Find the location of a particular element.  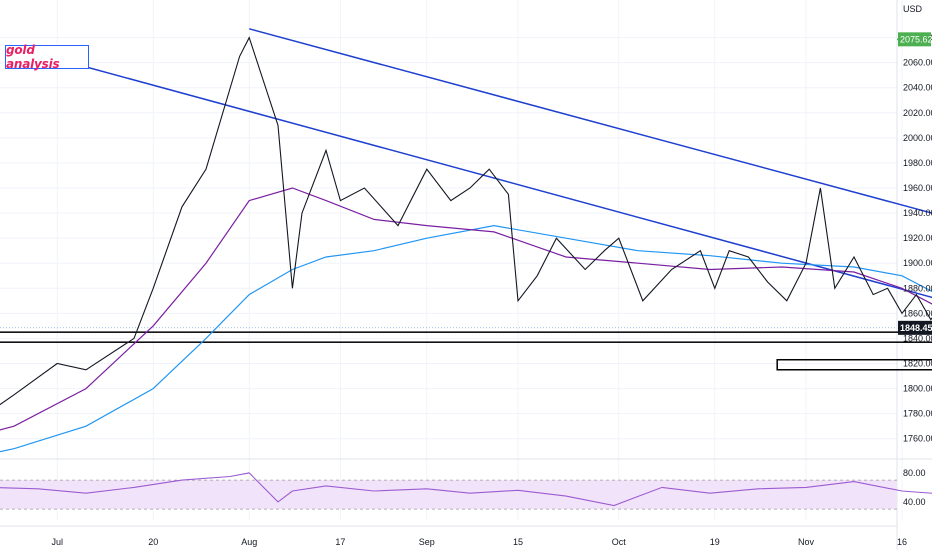

price-tick-label: 1940.00 is located at coordinates (917, 213).